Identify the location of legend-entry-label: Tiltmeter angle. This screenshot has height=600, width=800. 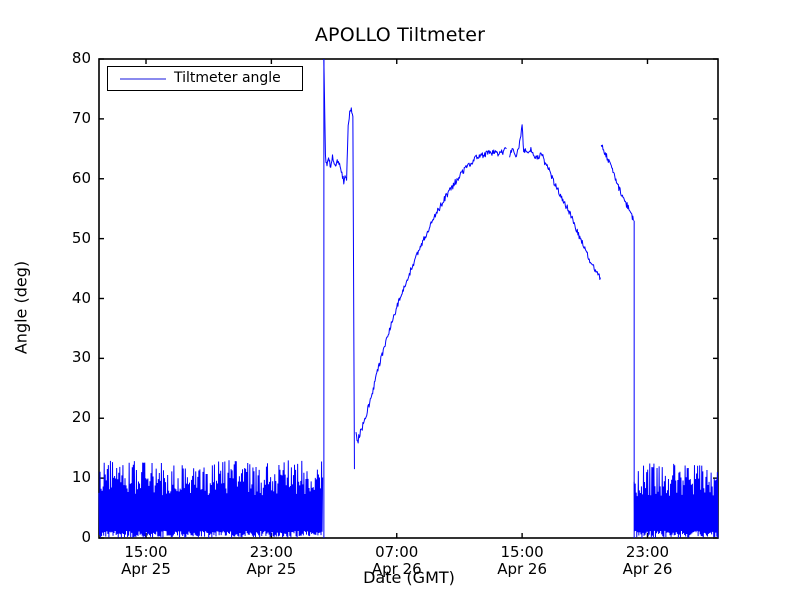
(227, 78).